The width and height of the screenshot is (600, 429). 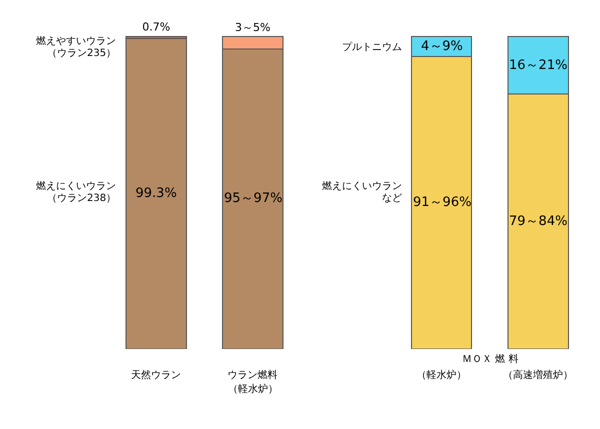 I want to click on annotation: 燃えやすいウラン, so click(x=76, y=41).